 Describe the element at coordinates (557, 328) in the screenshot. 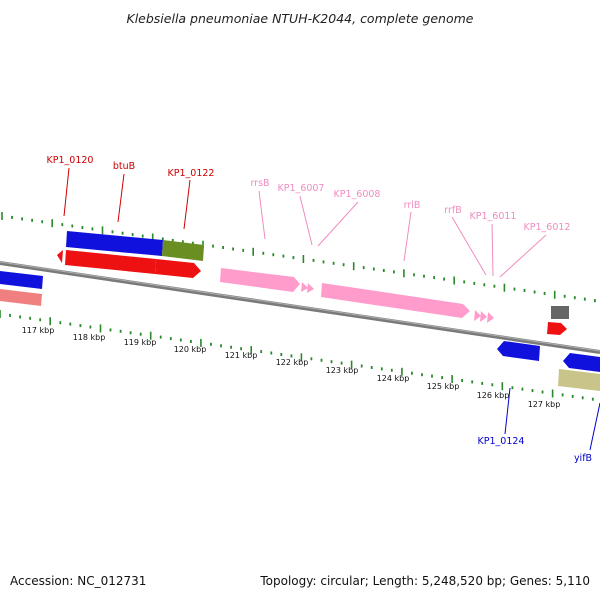

I see `gene-small-red-arrow` at that location.